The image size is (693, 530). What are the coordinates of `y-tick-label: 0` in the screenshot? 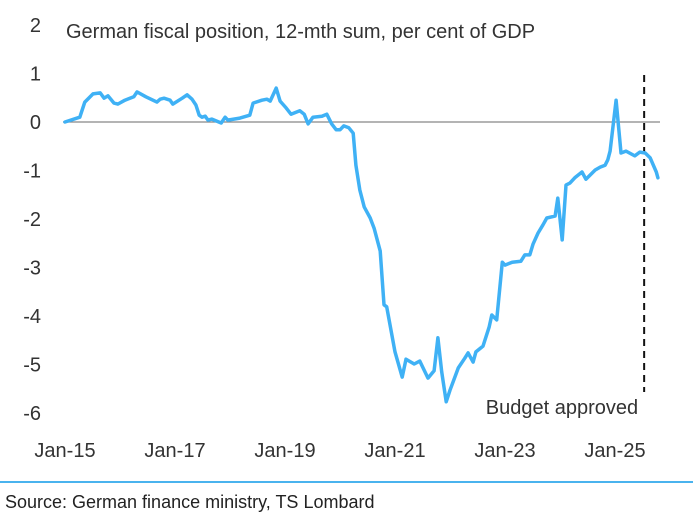 It's located at (35, 123).